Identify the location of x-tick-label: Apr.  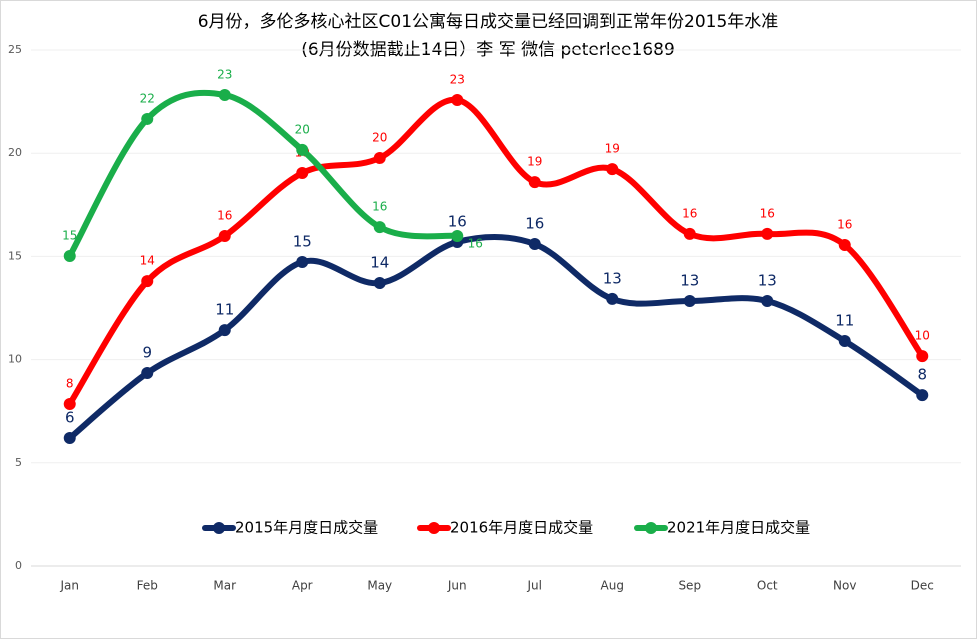
(302, 586).